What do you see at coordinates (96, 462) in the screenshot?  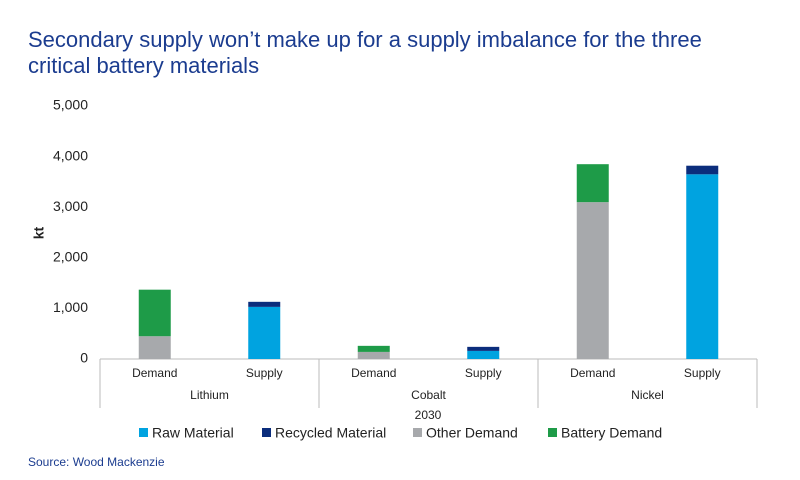 I see `source: Source: Wood Mackenzie` at bounding box center [96, 462].